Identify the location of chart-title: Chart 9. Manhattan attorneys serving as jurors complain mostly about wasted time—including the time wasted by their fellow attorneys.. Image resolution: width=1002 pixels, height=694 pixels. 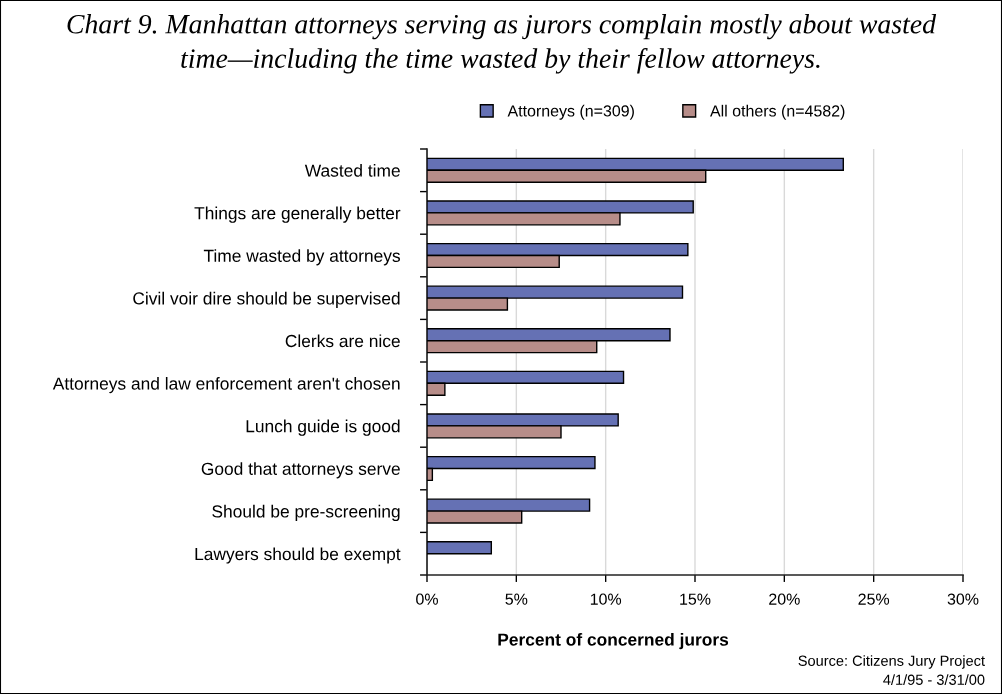
(502, 44).